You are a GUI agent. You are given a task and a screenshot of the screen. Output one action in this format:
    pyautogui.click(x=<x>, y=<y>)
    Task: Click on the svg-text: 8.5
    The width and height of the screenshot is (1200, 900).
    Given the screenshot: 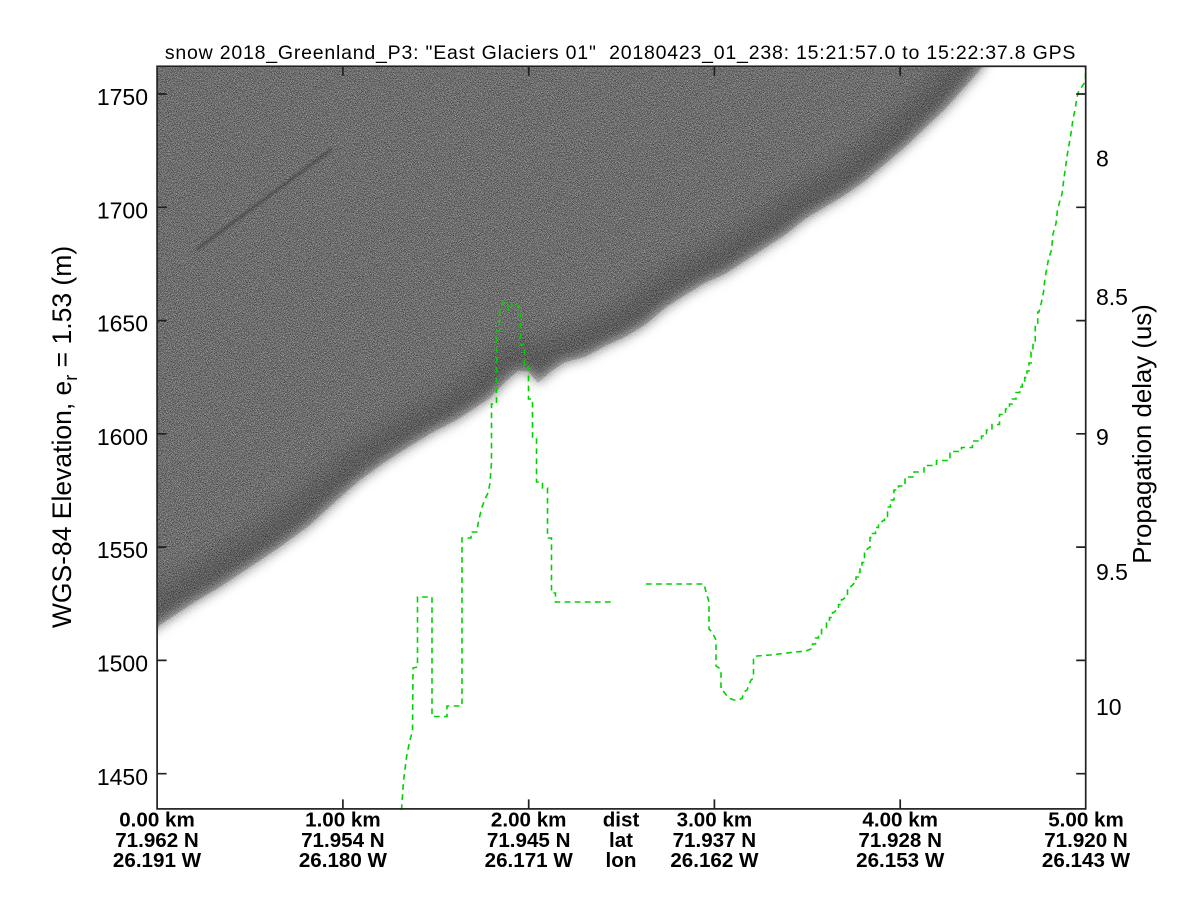 What is the action you would take?
    pyautogui.click(x=1112, y=297)
    